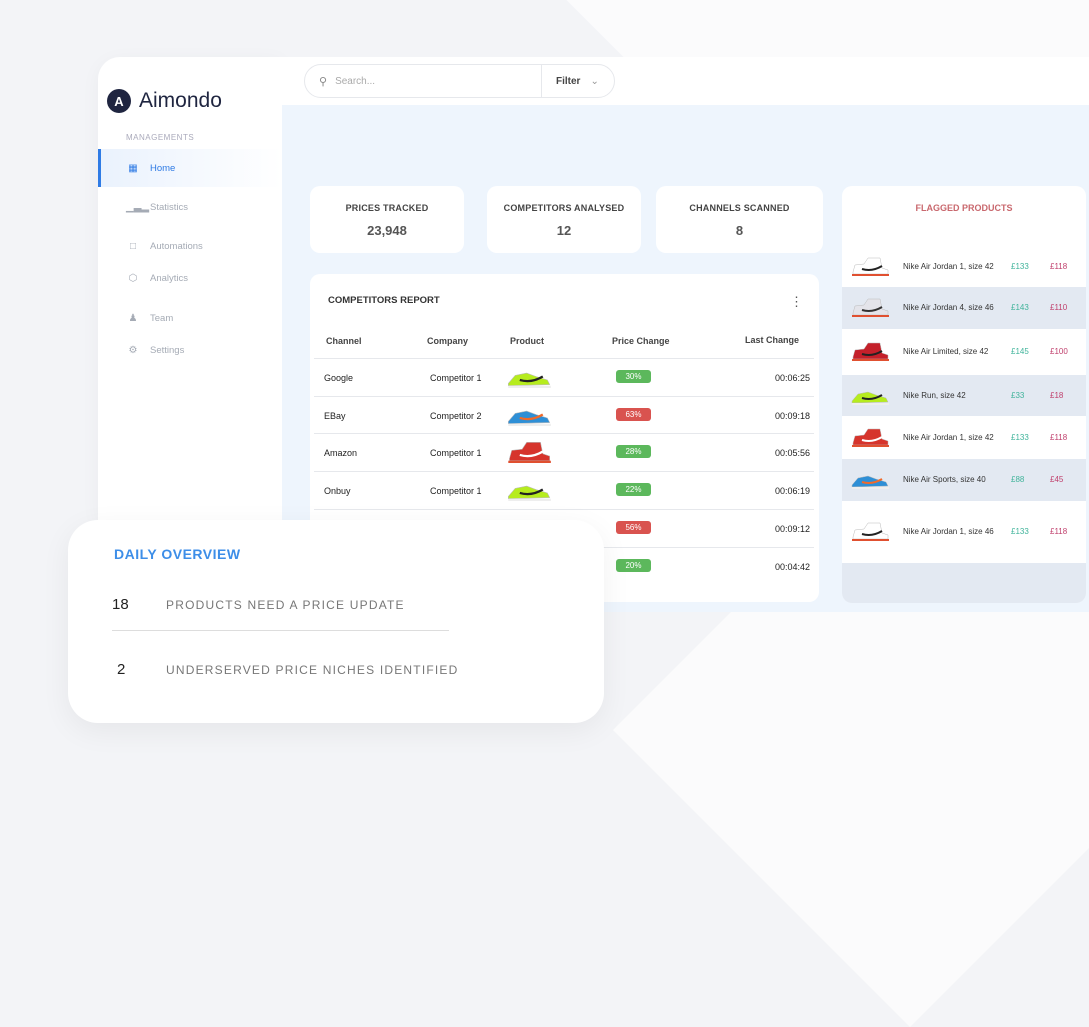 The width and height of the screenshot is (1089, 1027). I want to click on price-change-badge: 56%, so click(633, 527).